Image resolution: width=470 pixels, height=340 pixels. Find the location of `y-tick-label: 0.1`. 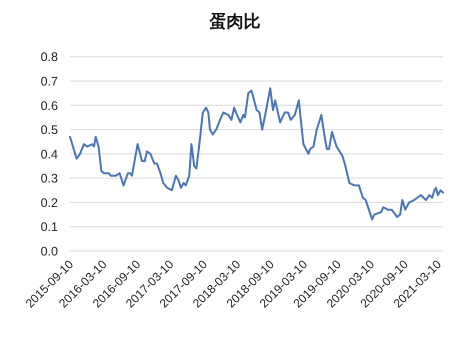

y-tick-label: 0.1 is located at coordinates (49, 227).